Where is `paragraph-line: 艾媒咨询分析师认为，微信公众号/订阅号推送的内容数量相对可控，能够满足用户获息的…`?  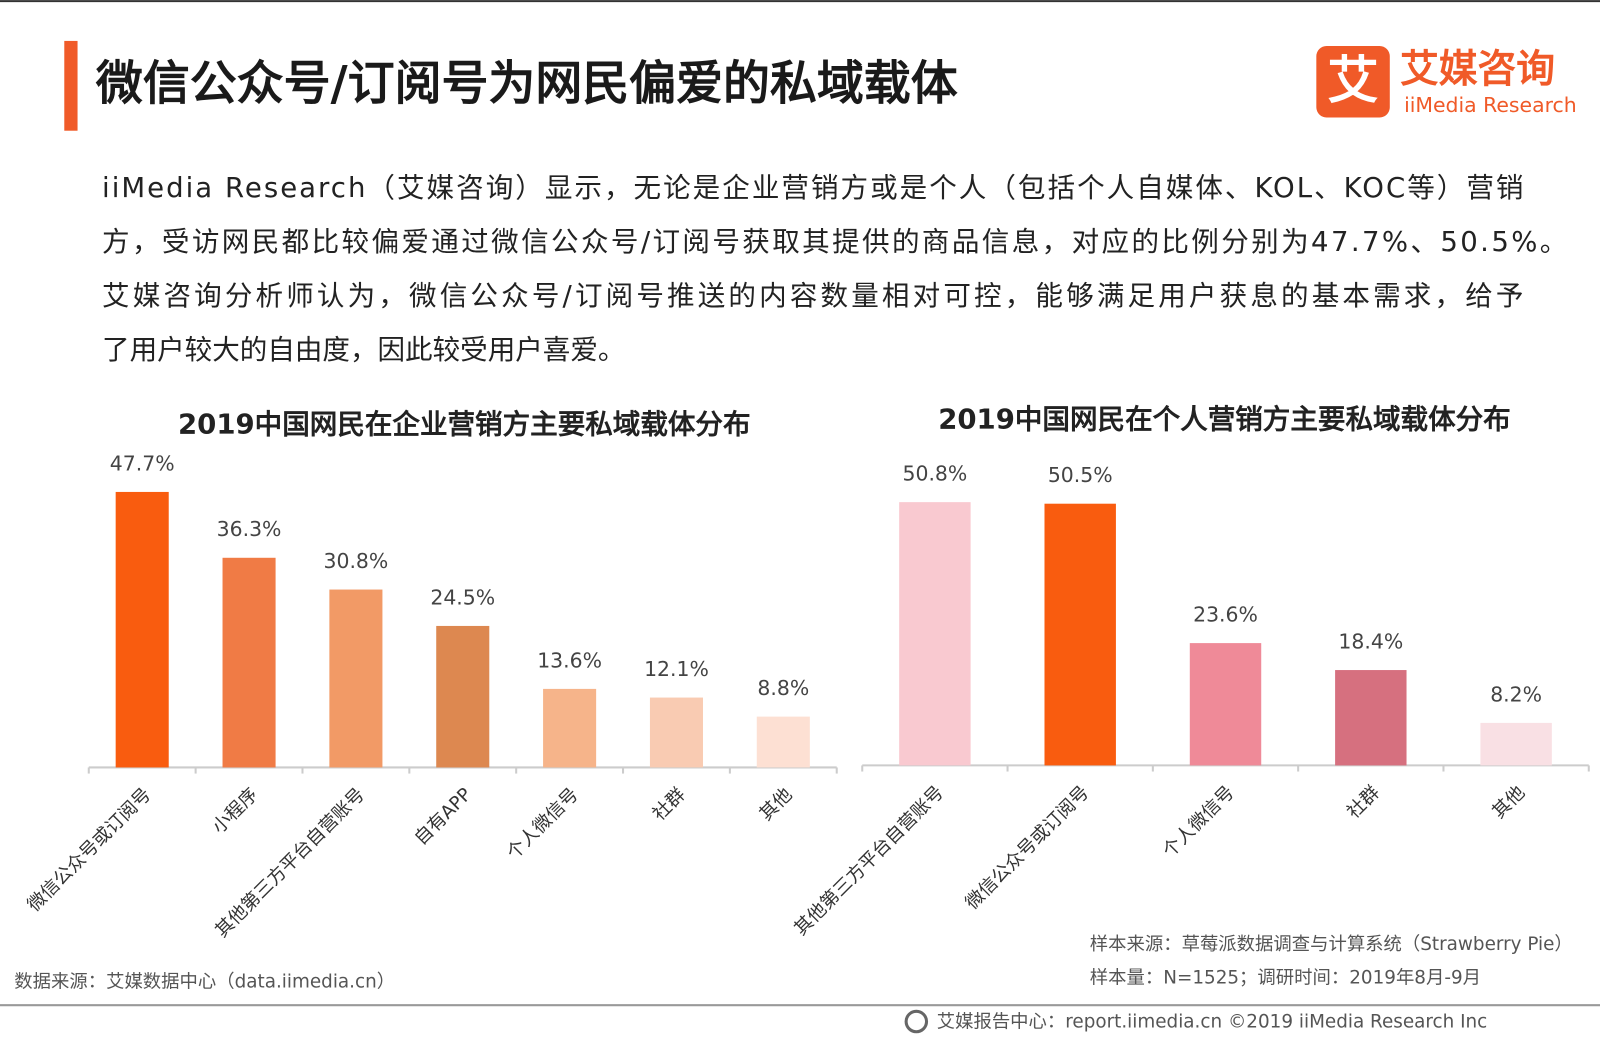
paragraph-line: 艾媒咨询分析师认为，微信公众号/订阅号推送的内容数量相对可控，能够满足用户获息的… is located at coordinates (812, 296).